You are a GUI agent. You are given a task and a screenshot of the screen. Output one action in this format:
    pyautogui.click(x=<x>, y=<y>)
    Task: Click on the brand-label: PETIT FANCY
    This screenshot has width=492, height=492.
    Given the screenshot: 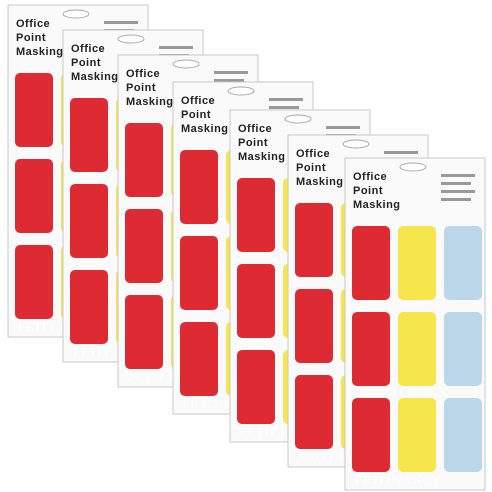 What is the action you would take?
    pyautogui.click(x=398, y=480)
    